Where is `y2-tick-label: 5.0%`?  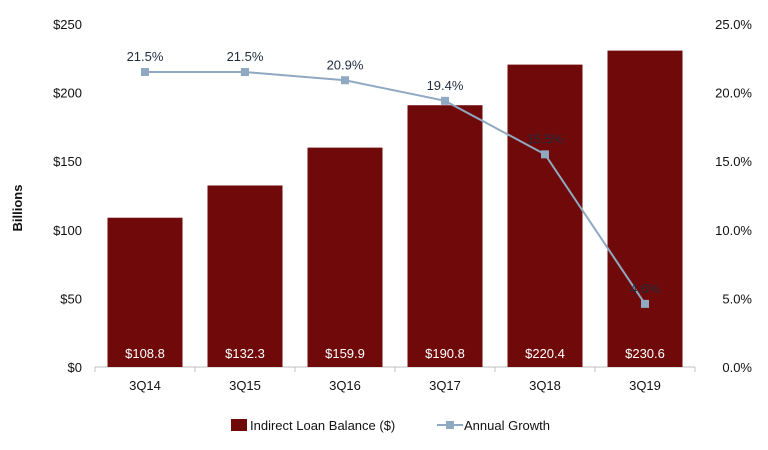
y2-tick-label: 5.0% is located at coordinates (737, 298).